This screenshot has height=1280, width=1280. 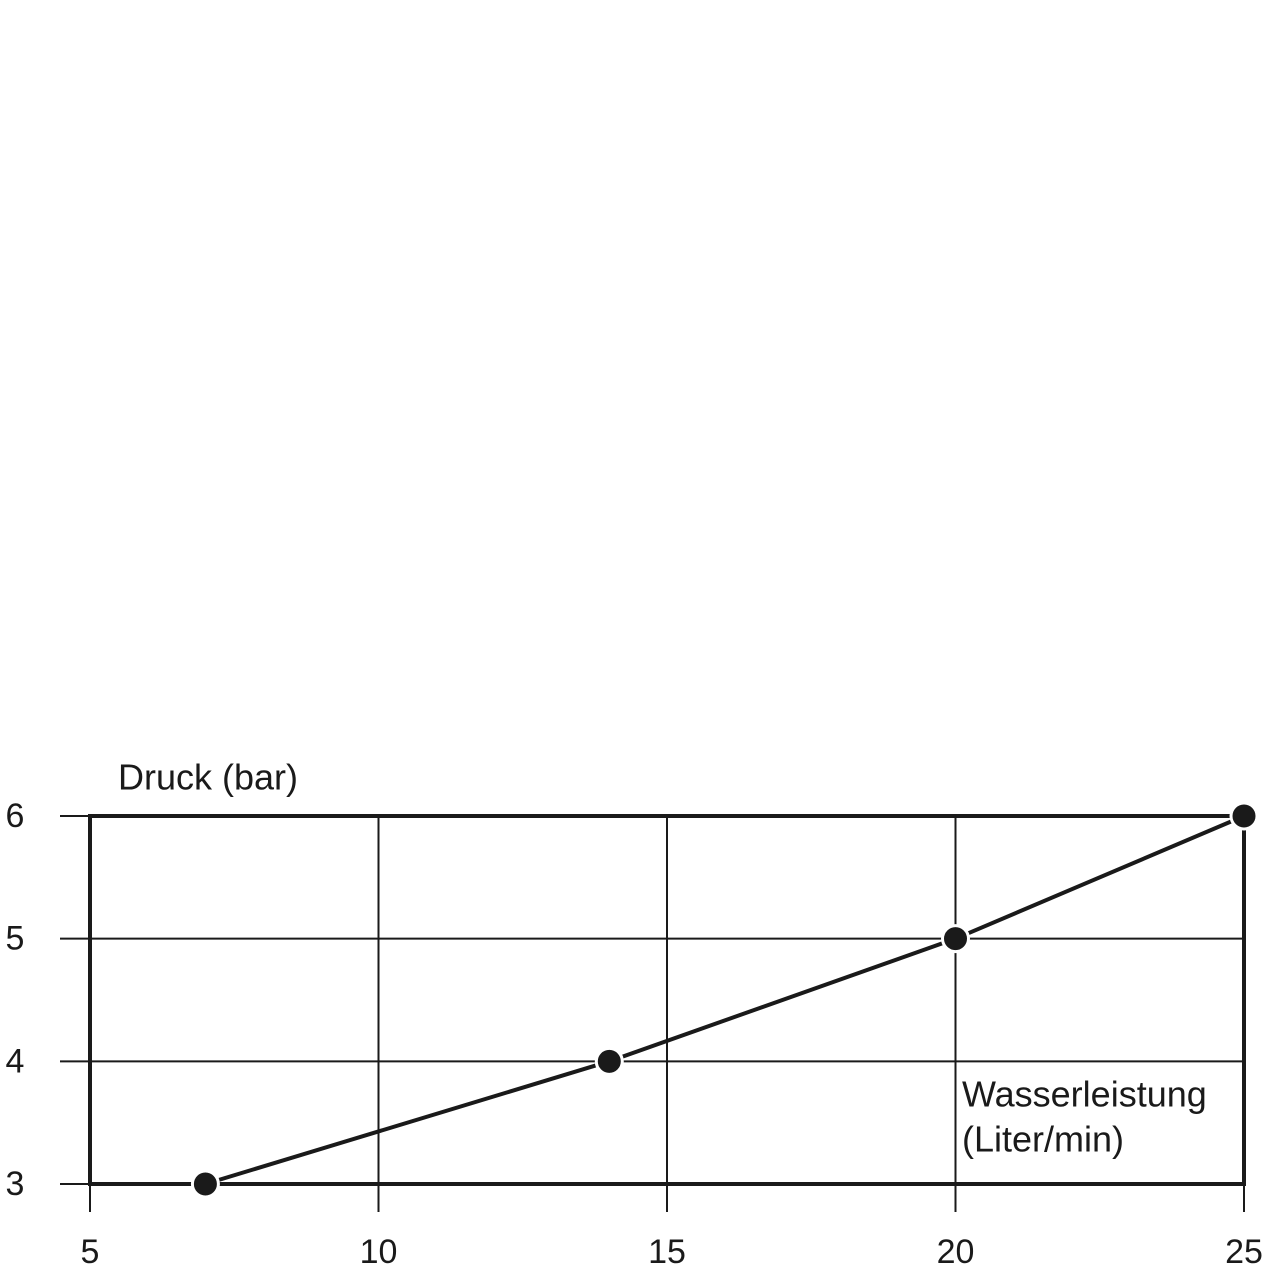 I want to click on x-axis-label: (Liter/min), so click(x=1043, y=1139).